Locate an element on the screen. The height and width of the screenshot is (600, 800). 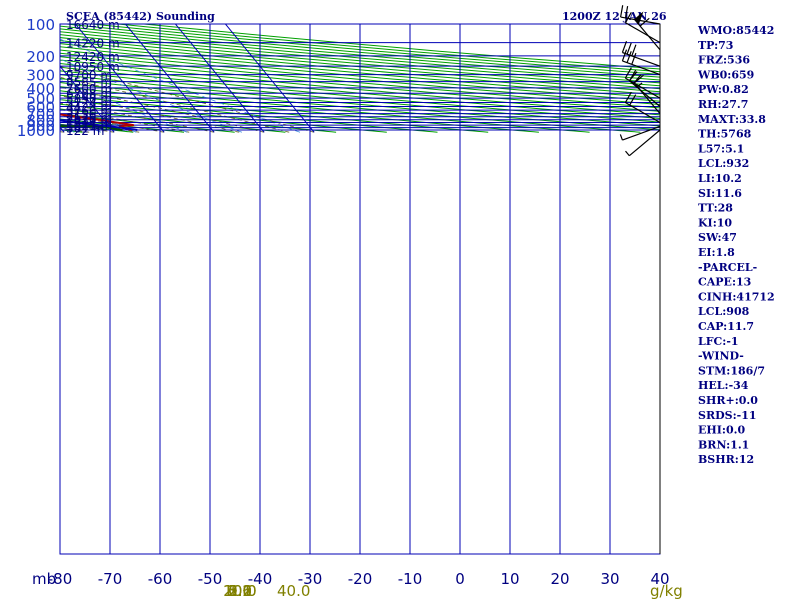
height-label: 3766 m is located at coordinates (89, 111).